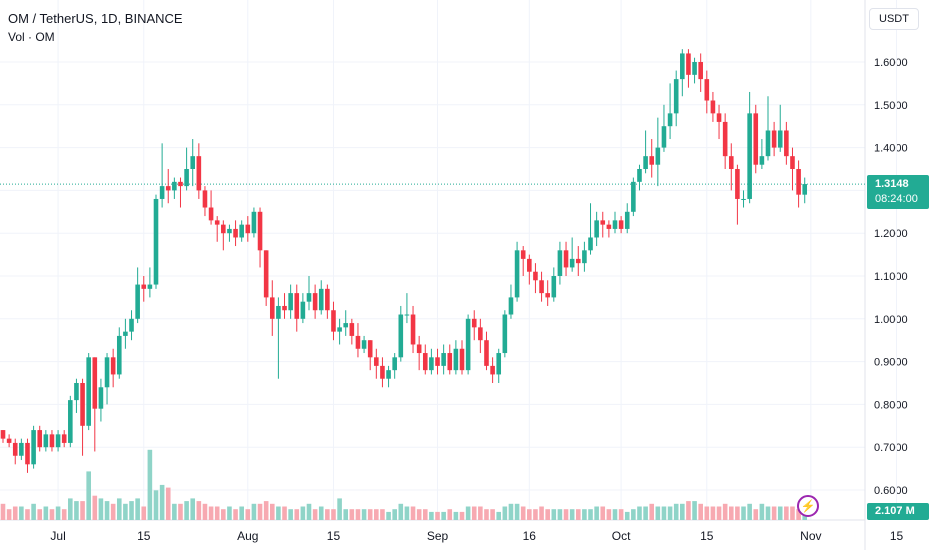 This screenshot has width=932, height=550. What do you see at coordinates (95, 28) in the screenshot?
I see `chart-legend: OM / TetherUS, 1D, BINANCE Vol · OM` at bounding box center [95, 28].